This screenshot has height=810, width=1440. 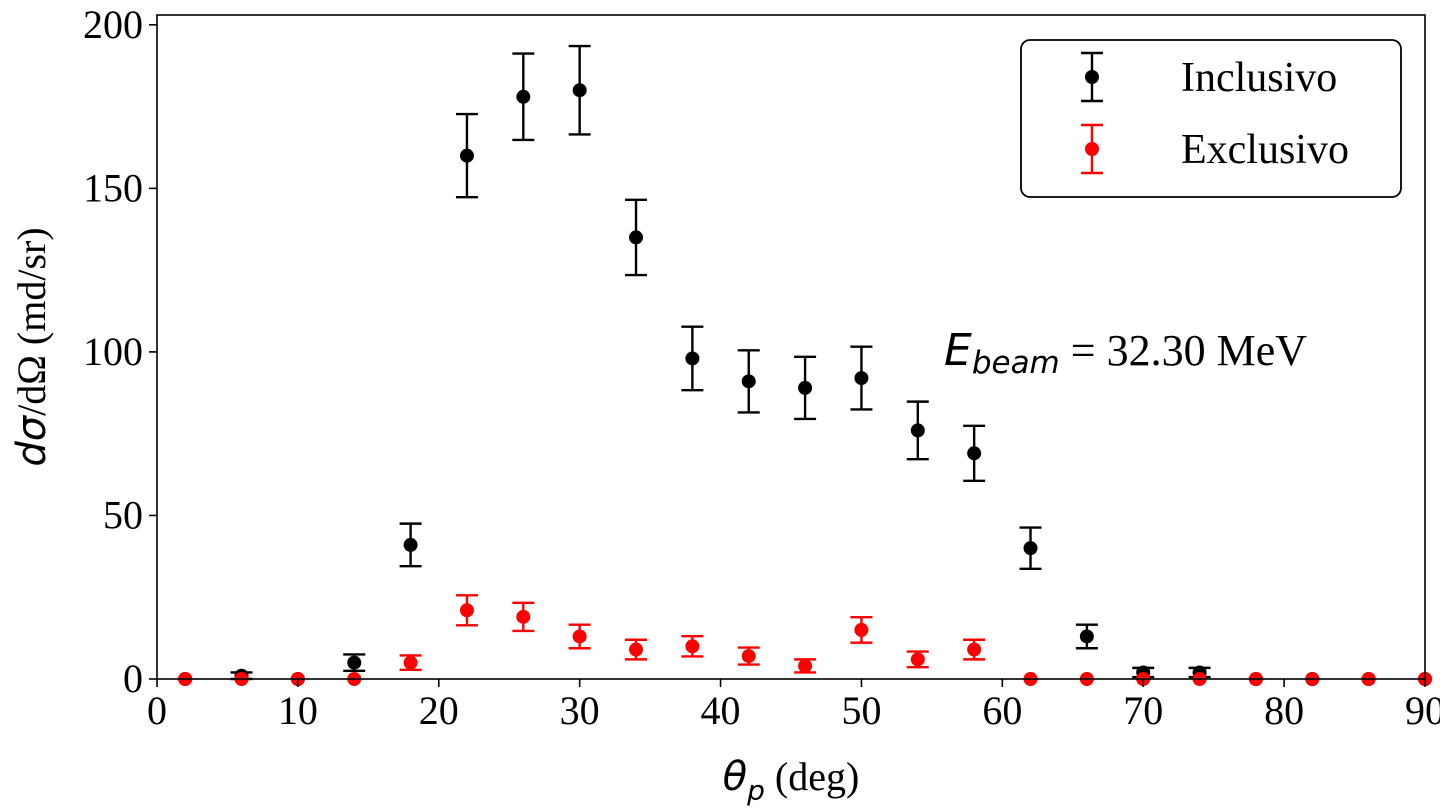 I want to click on beam-energy-annotation: Ebeam = 32.30 MeV, so click(x=1125, y=353).